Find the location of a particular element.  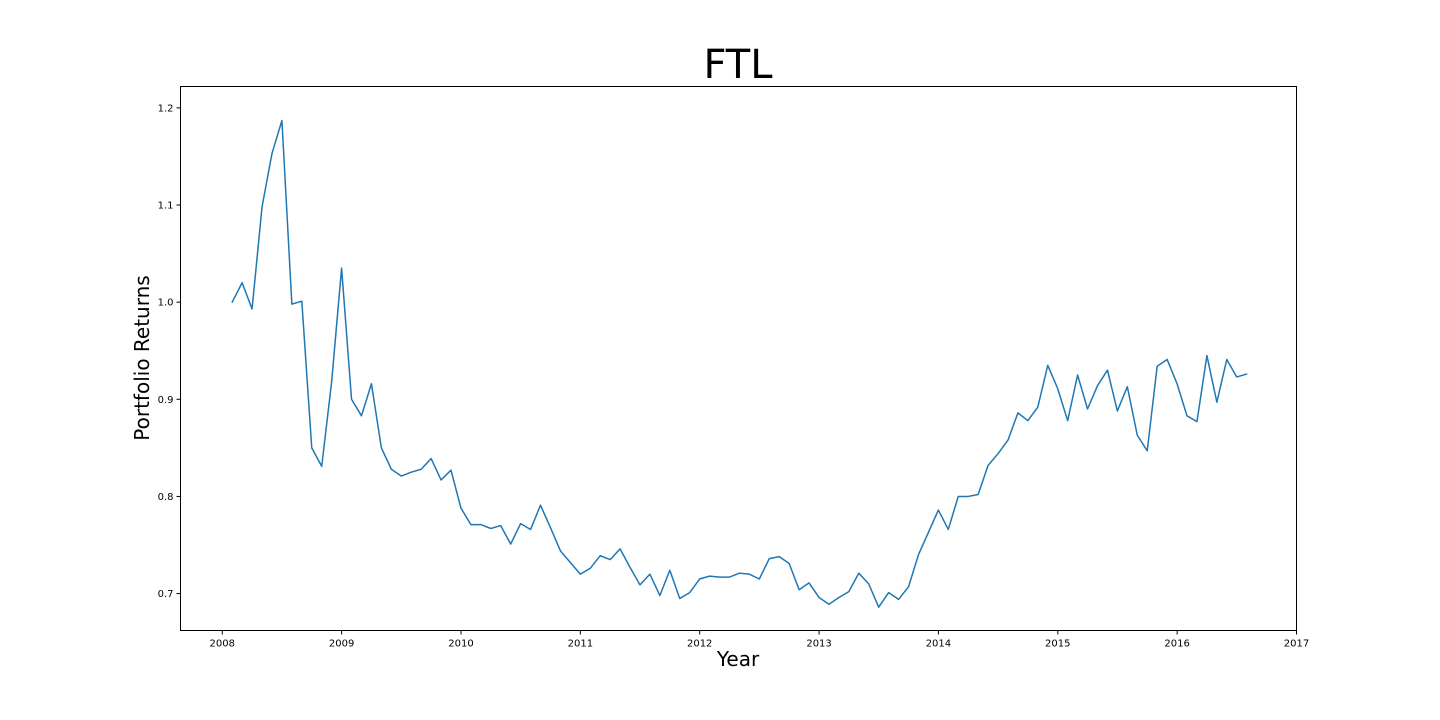

x-tick-label: 2010 is located at coordinates (460, 644).